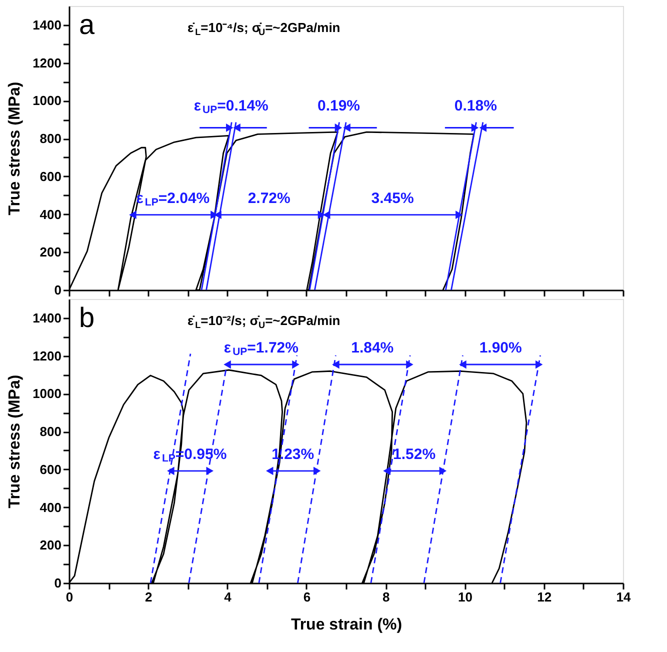 Image resolution: width=667 pixels, height=652 pixels. Describe the element at coordinates (475, 105) in the screenshot. I see `annotation: 0.18%` at that location.